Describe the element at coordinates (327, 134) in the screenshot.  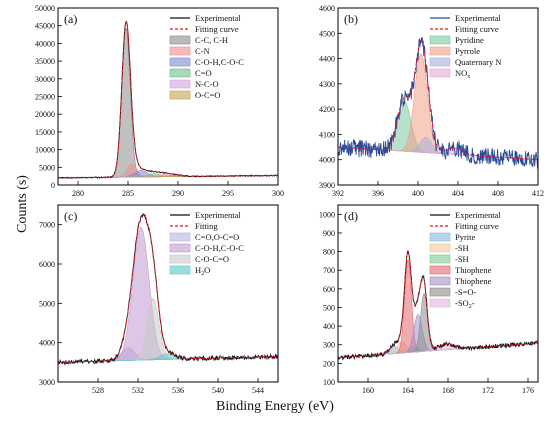
I see `y-tick-label: 4100` at that location.